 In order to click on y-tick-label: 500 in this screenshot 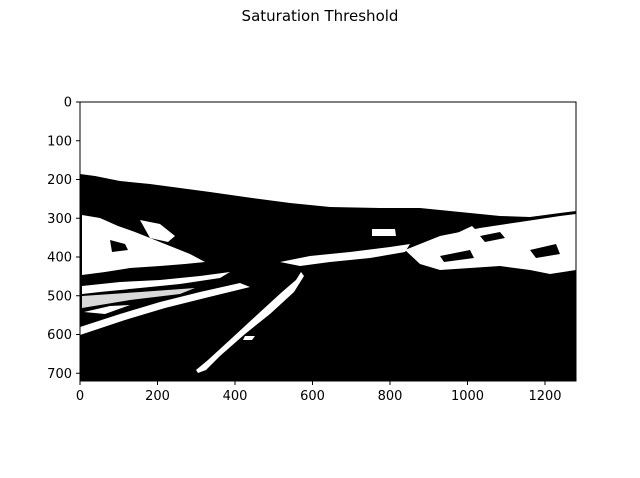, I will do `click(59, 296)`.